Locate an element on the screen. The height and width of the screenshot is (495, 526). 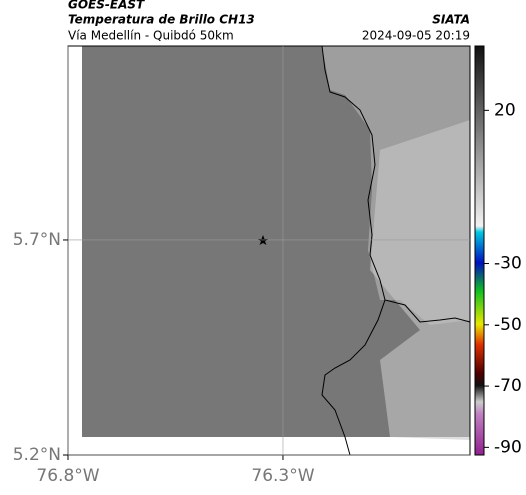
colorbar-tick-label: -50 is located at coordinates (508, 325).